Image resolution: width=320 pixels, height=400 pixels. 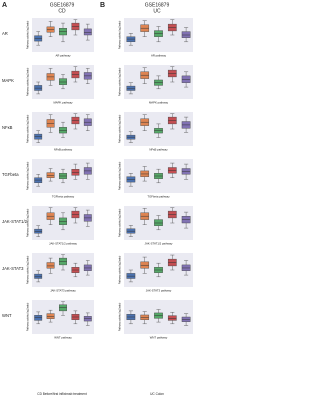 I want to click on disease-title: UC, so click(x=157, y=11).